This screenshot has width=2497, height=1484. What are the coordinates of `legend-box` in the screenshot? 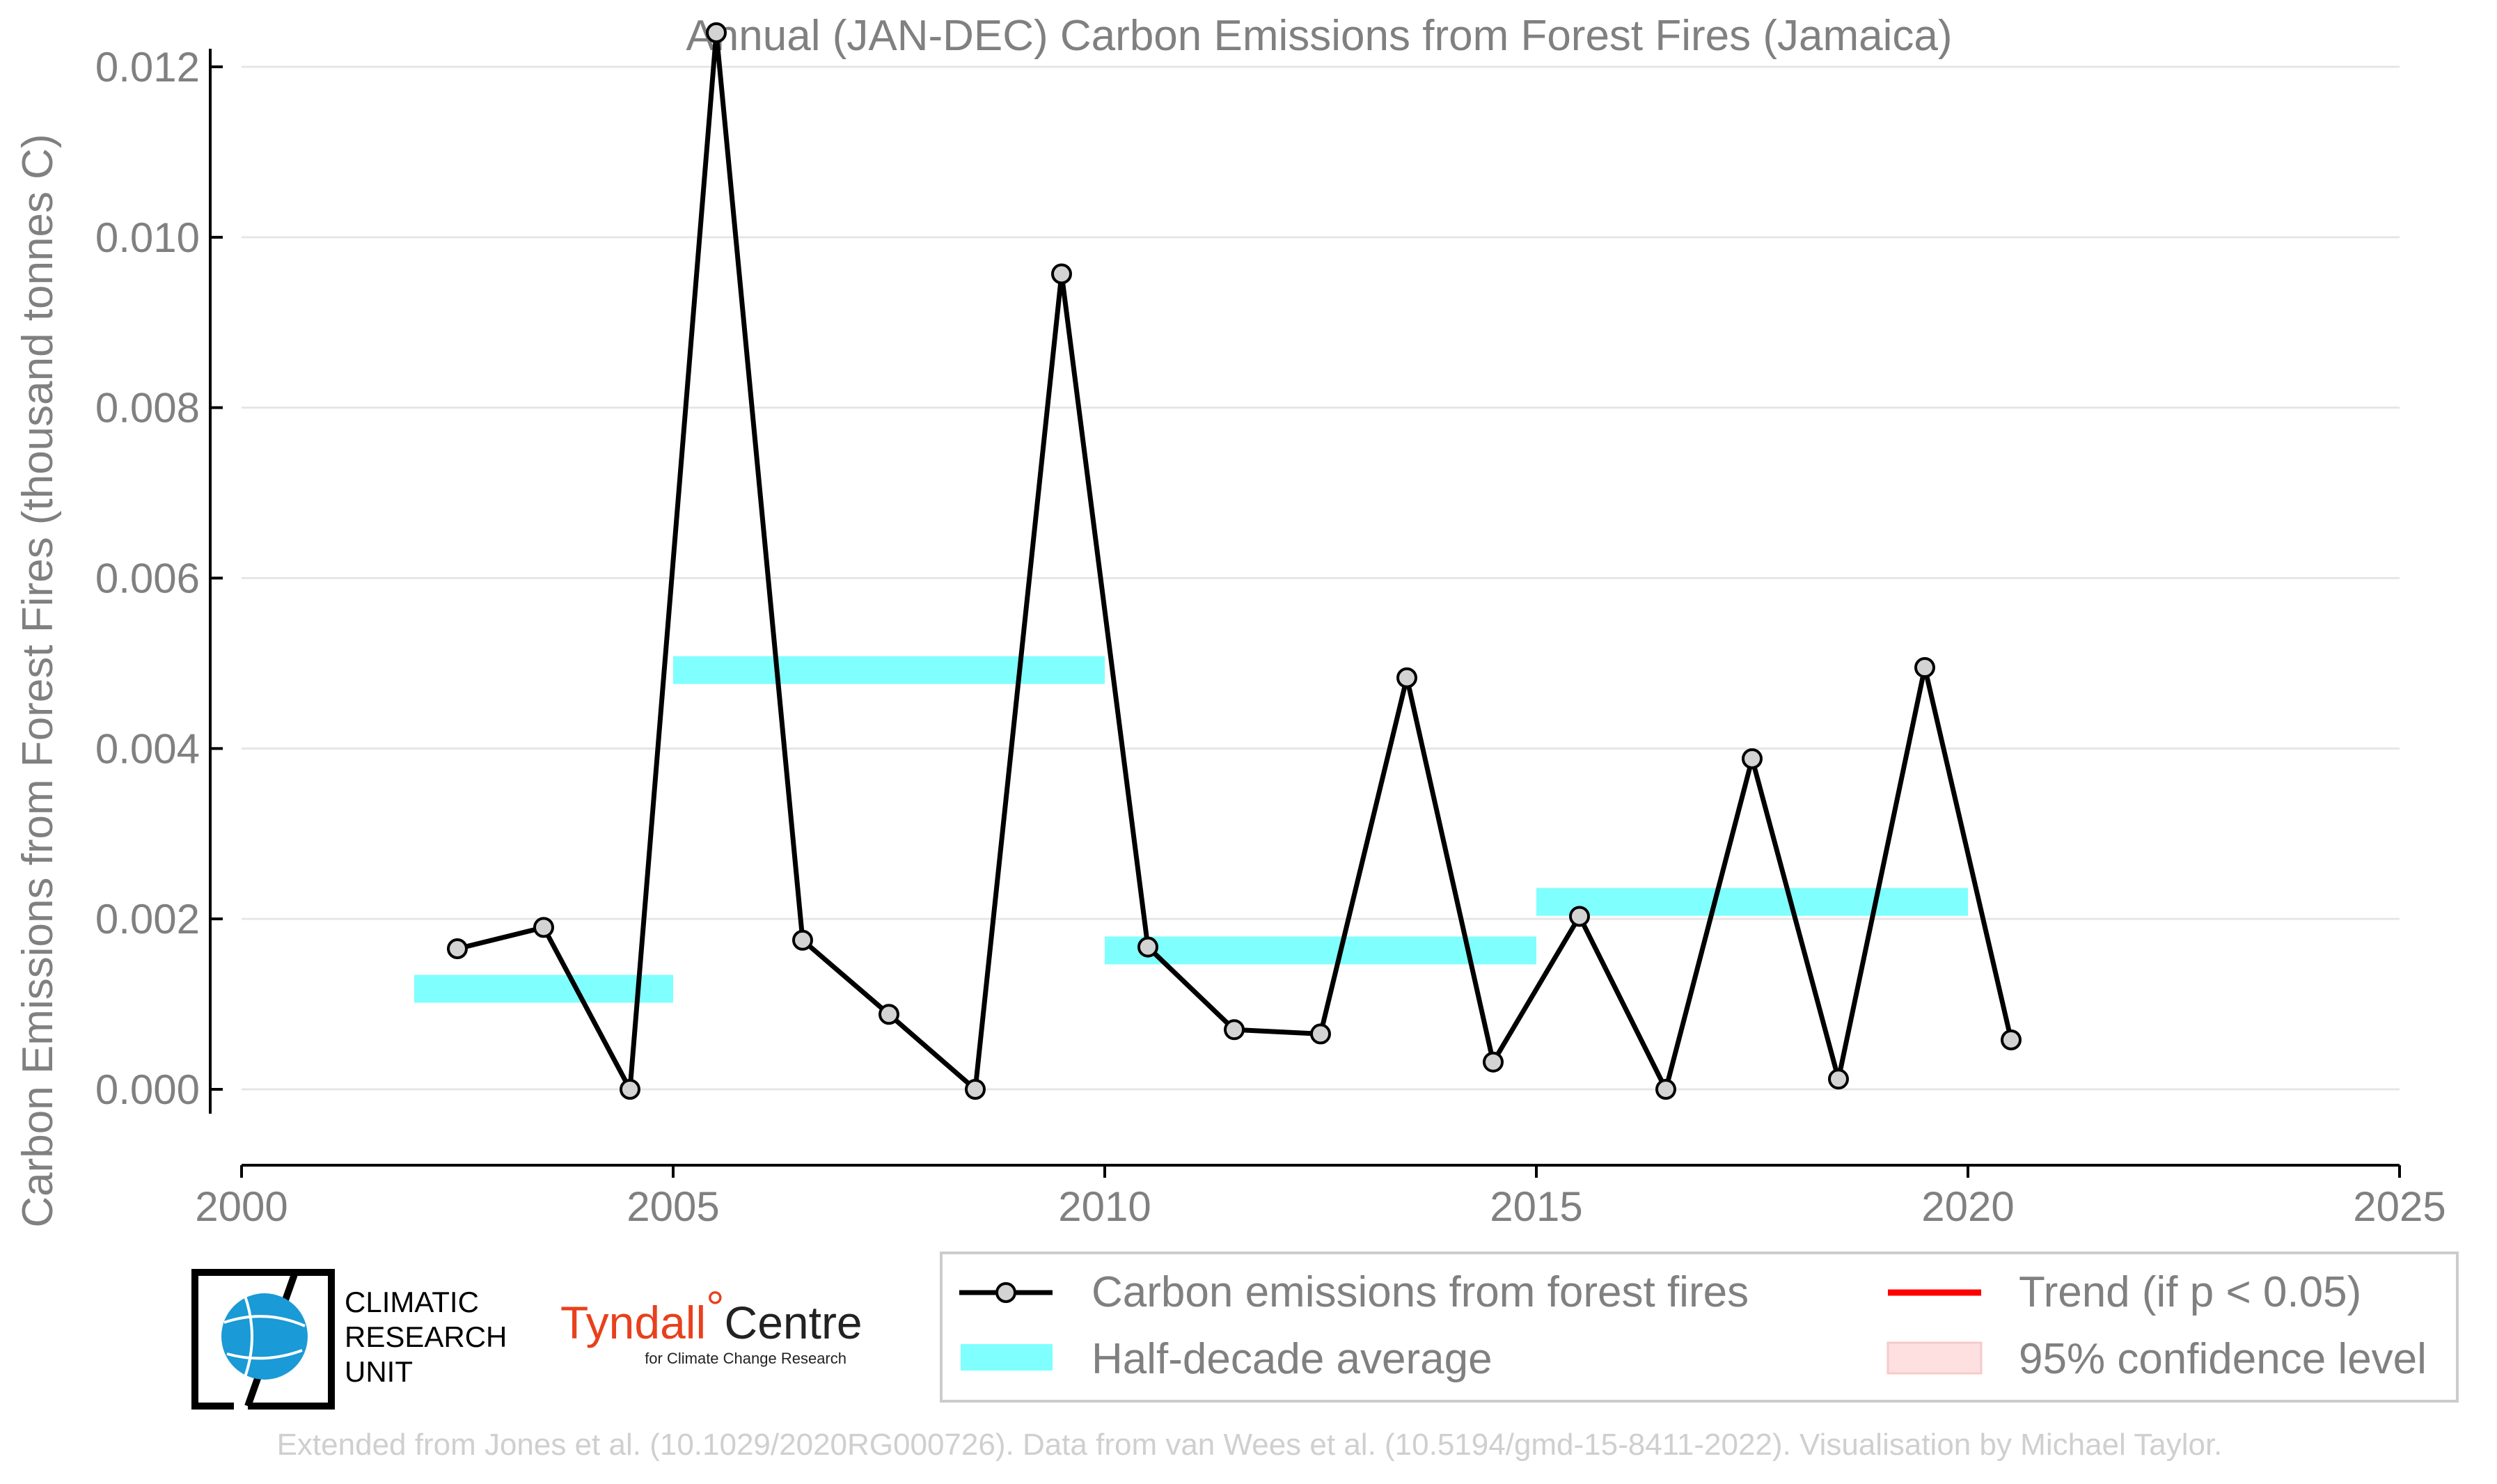 It's located at (1699, 1327).